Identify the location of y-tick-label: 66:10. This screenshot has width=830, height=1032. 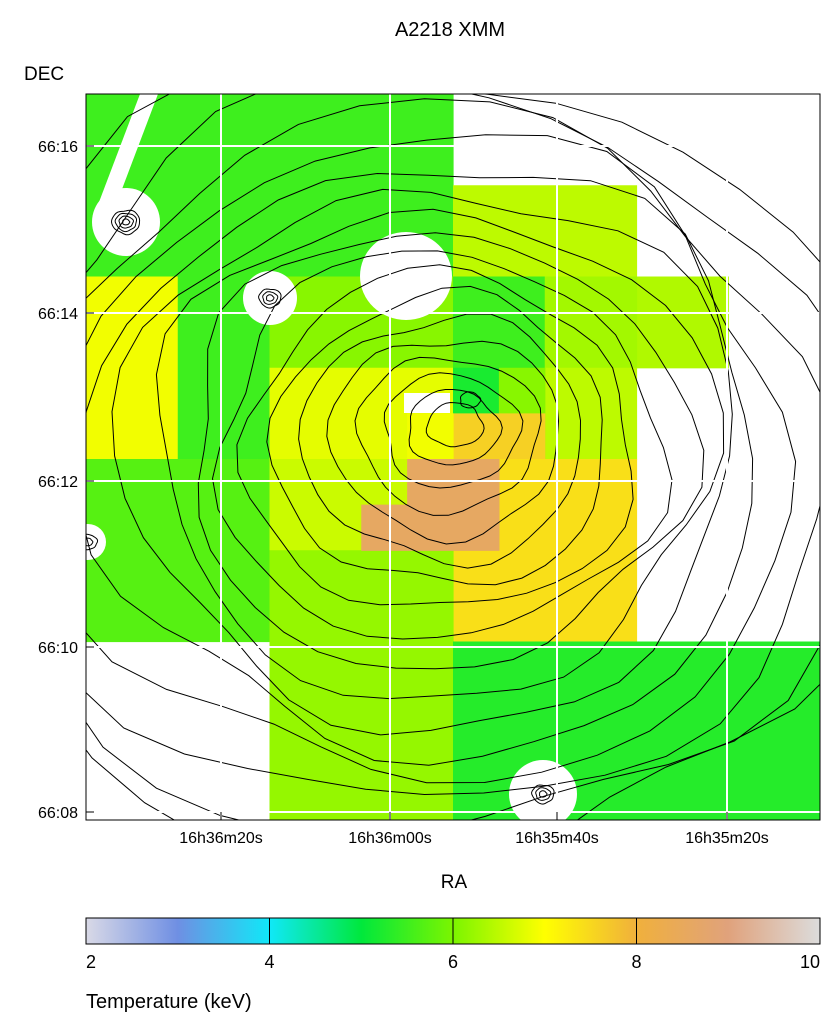
(58, 648).